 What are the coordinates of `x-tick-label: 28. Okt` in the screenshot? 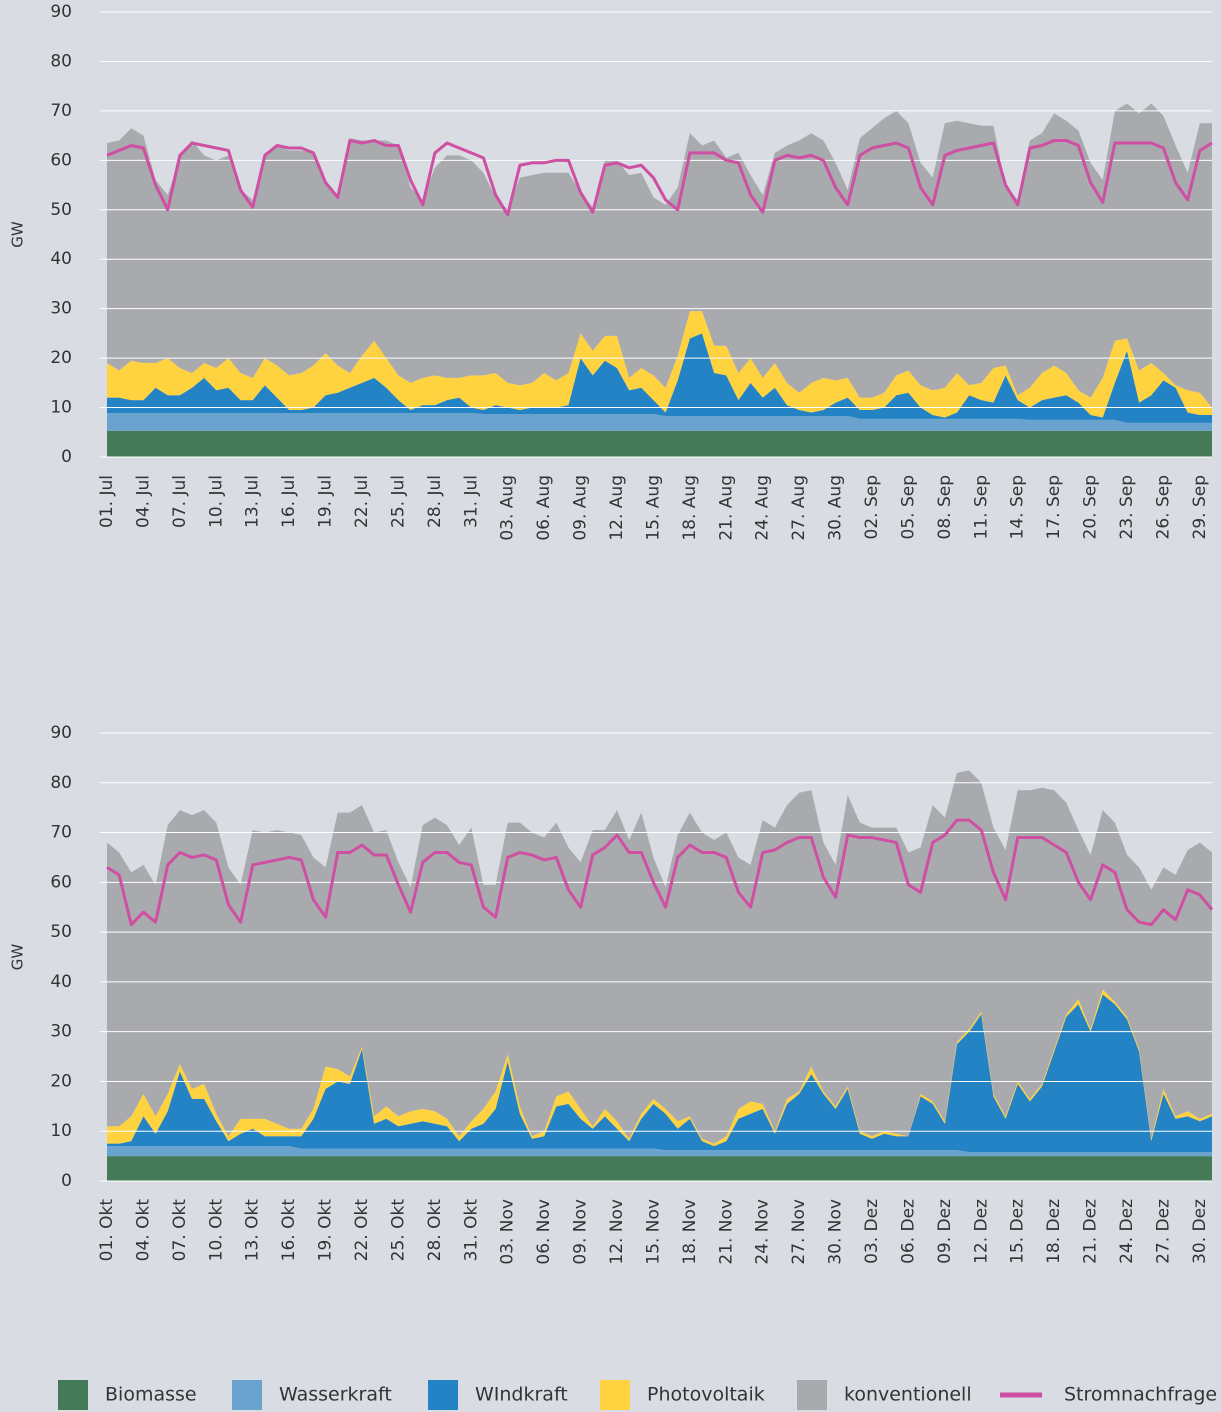 It's located at (435, 1230).